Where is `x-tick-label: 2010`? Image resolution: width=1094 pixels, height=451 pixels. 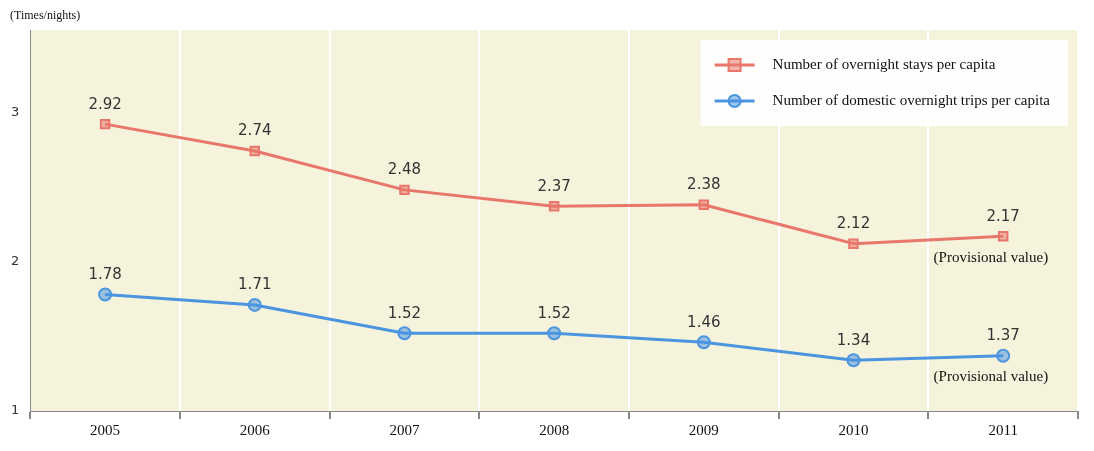 x-tick-label: 2010 is located at coordinates (853, 429).